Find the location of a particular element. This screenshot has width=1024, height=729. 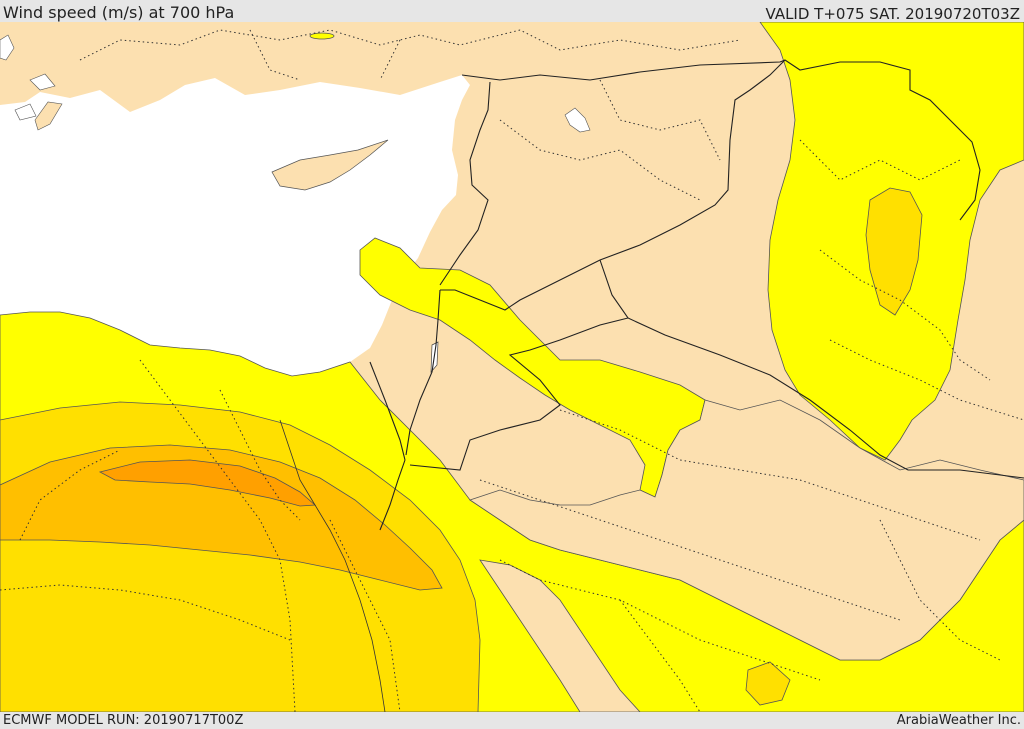

nile-river is located at coordinates (332, 565).